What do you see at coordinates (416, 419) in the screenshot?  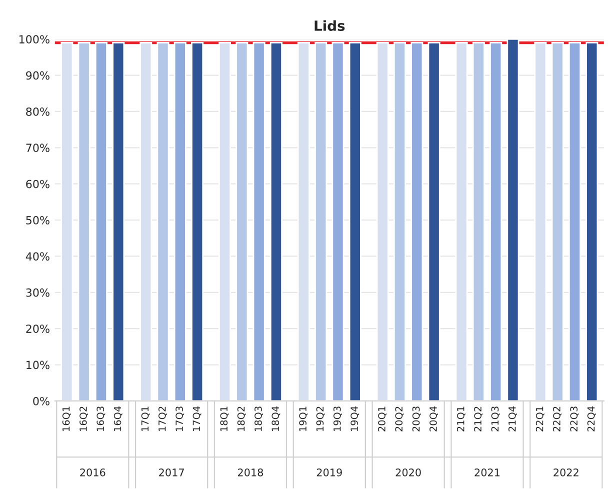 I see `x-tick-label: 20Q3` at bounding box center [416, 419].